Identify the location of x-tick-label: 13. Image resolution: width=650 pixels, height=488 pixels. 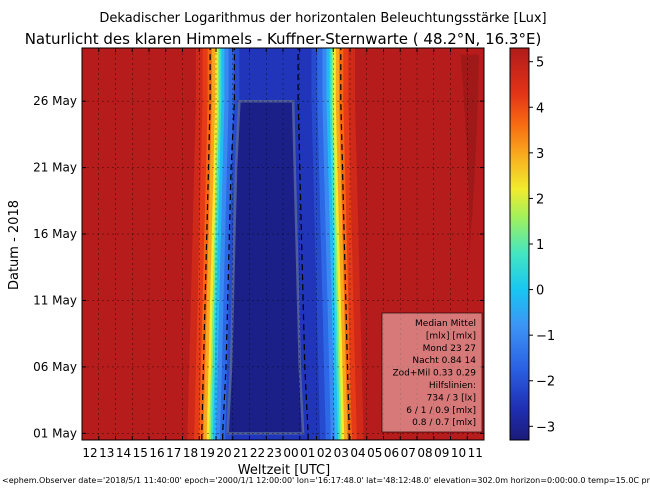
(106, 453).